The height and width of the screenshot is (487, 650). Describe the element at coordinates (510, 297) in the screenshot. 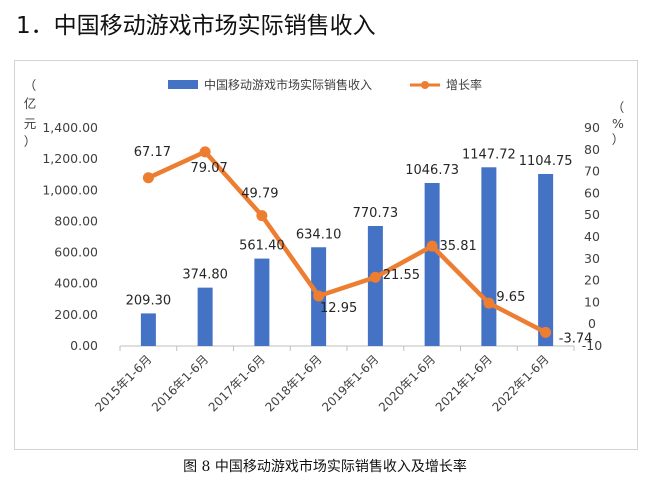

I see `growth-data-label: 9.65` at that location.